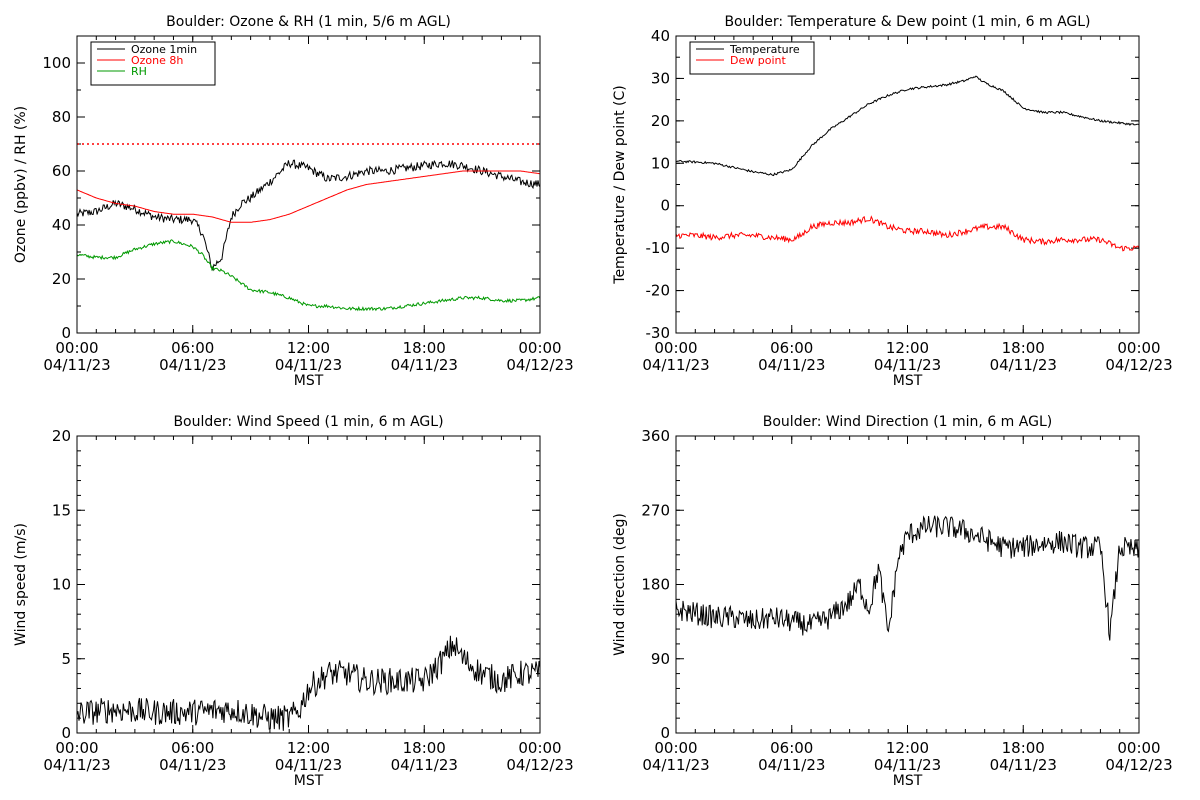 The image size is (1200, 800). I want to click on legend-label: Ozone 8h, so click(157, 60).